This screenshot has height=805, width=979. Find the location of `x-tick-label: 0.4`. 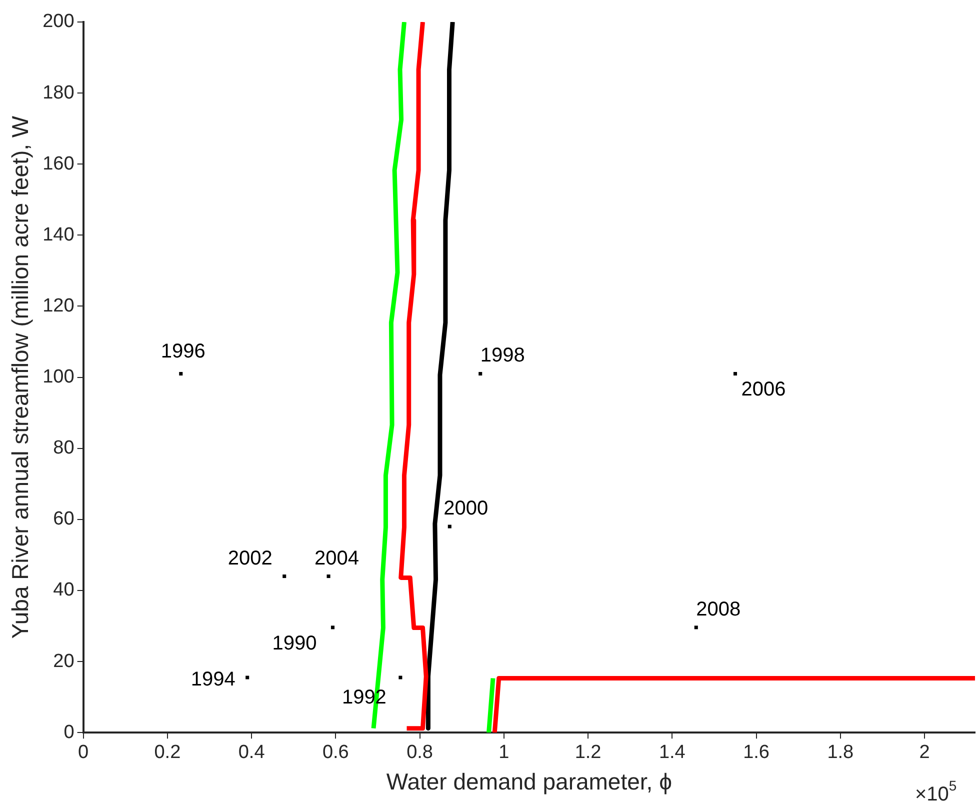

x-tick-label: 0.4 is located at coordinates (252, 753).